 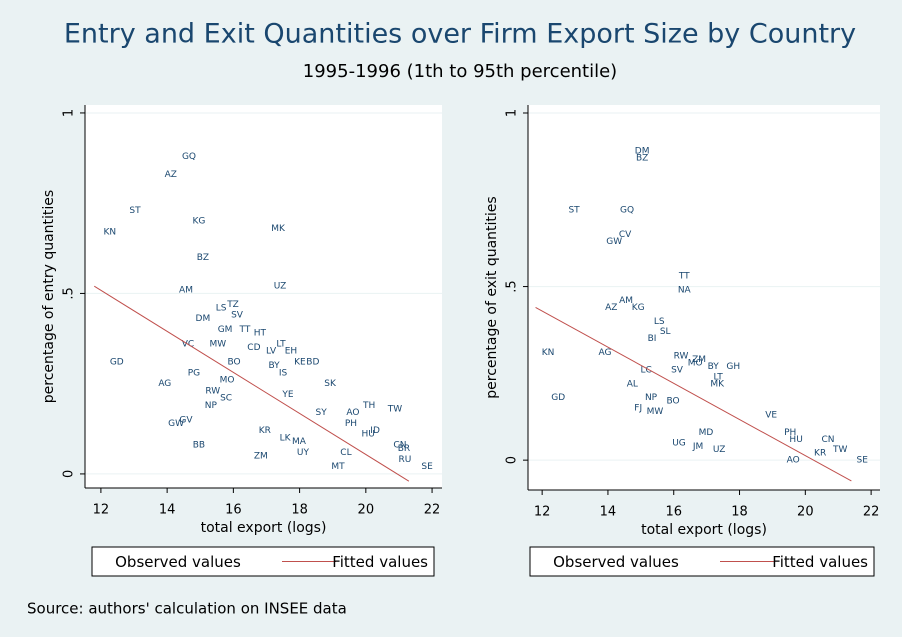 What do you see at coordinates (366, 510) in the screenshot?
I see `x-tick-label: 20` at bounding box center [366, 510].